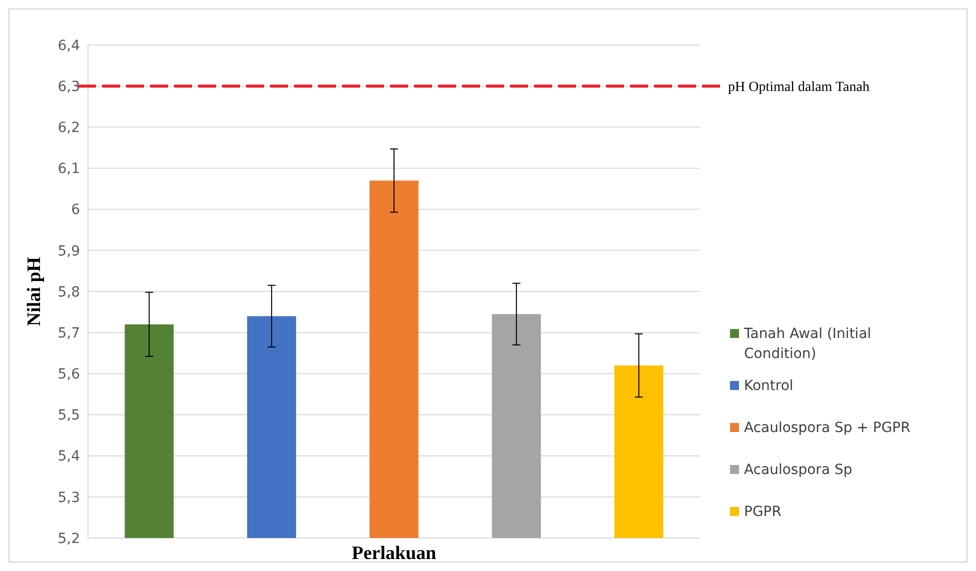  Describe the element at coordinates (69, 128) in the screenshot. I see `y-tick-label: 6,2` at that location.